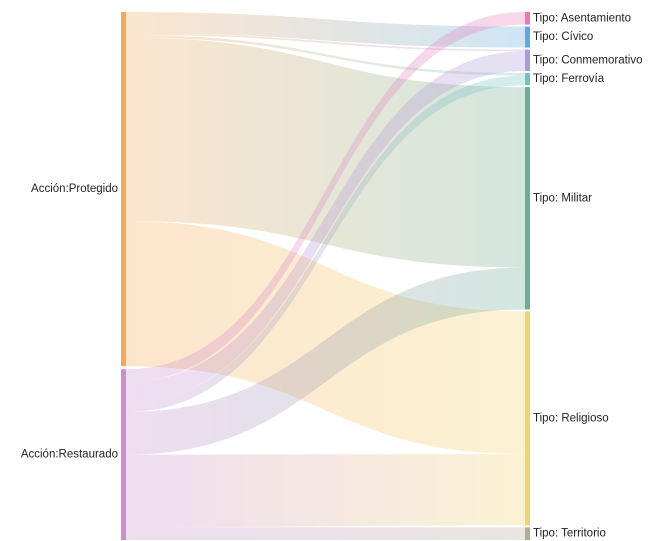 The height and width of the screenshot is (541, 655). Describe the element at coordinates (325, 533) in the screenshot. I see `link-restaurado-to-territorio` at that location.